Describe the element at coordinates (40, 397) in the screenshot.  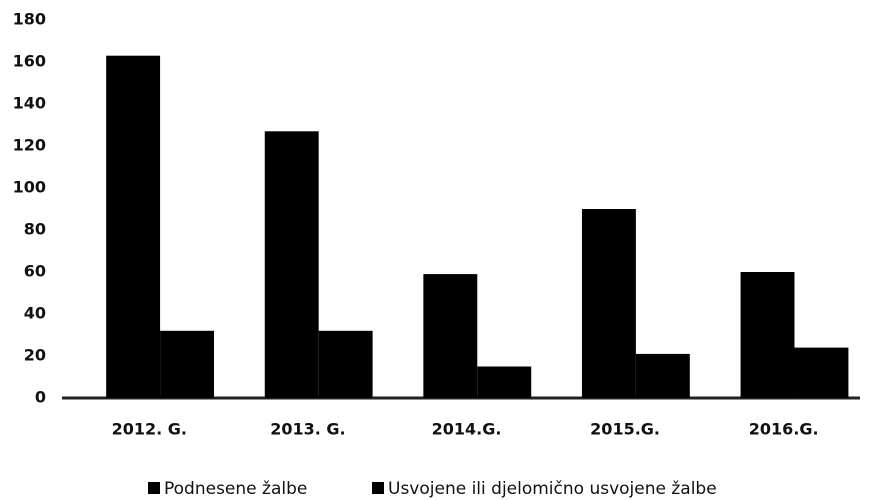
I see `y-tick-label: 0` at that location.